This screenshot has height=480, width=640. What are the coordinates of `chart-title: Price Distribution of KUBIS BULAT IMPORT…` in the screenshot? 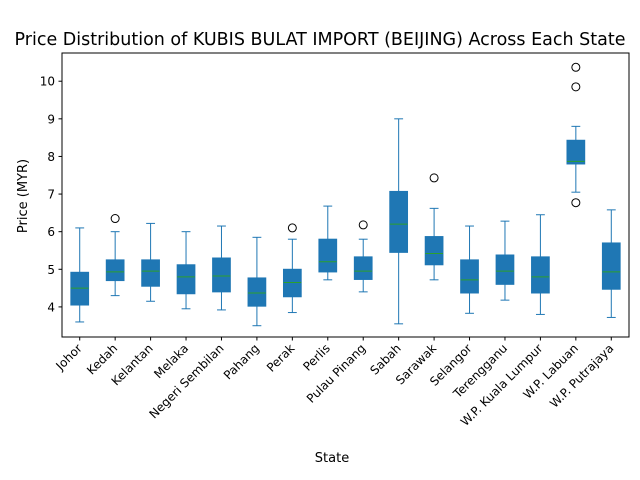 It's located at (320, 40).